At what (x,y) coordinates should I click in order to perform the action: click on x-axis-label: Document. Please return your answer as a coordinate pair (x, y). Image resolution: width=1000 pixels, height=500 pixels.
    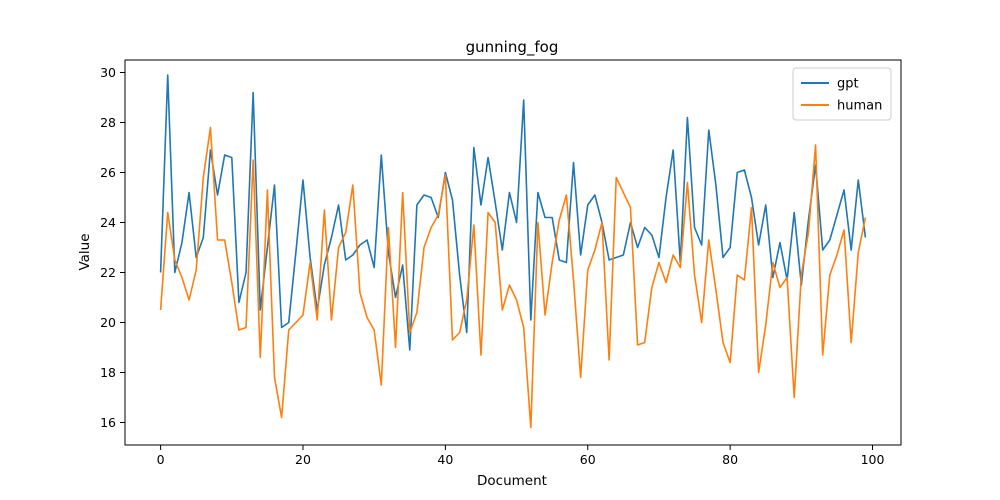
    Looking at the image, I should click on (512, 481).